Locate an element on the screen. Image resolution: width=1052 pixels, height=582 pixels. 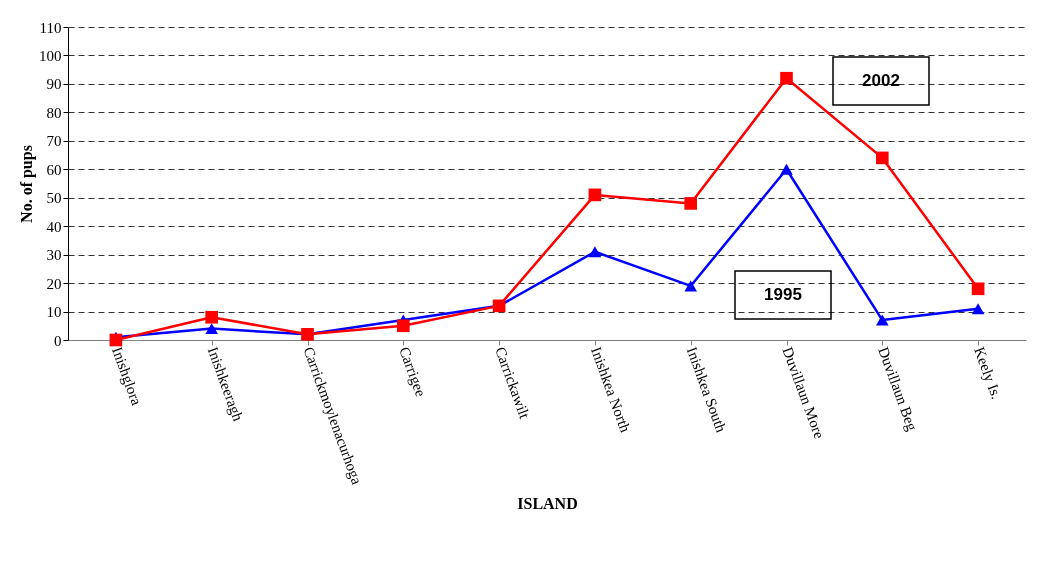
y-tick-label: 40 is located at coordinates (54, 226).